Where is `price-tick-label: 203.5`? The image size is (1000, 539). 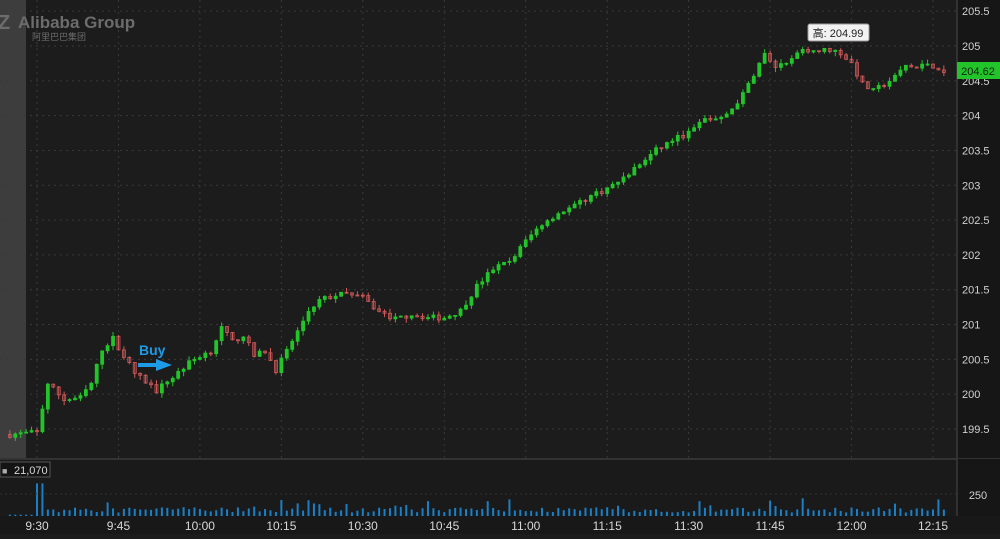
price-tick-label: 203.5 is located at coordinates (976, 151).